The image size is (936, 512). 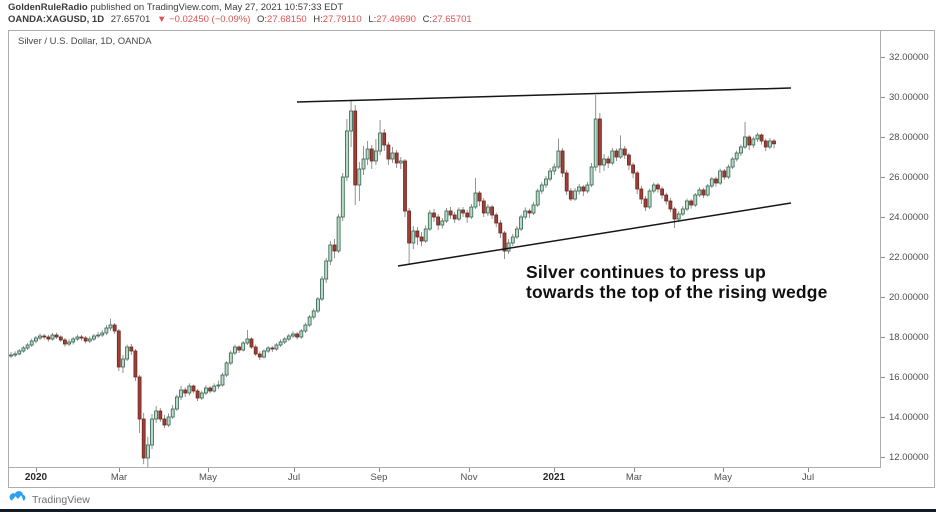 I want to click on open-value: 27.68150, so click(x=287, y=19).